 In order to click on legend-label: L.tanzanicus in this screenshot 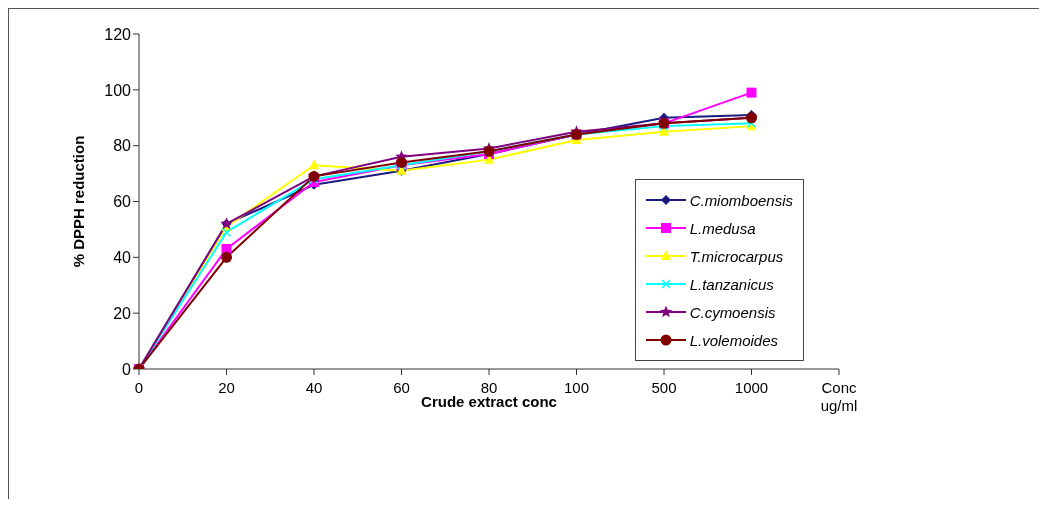, I will do `click(731, 284)`.